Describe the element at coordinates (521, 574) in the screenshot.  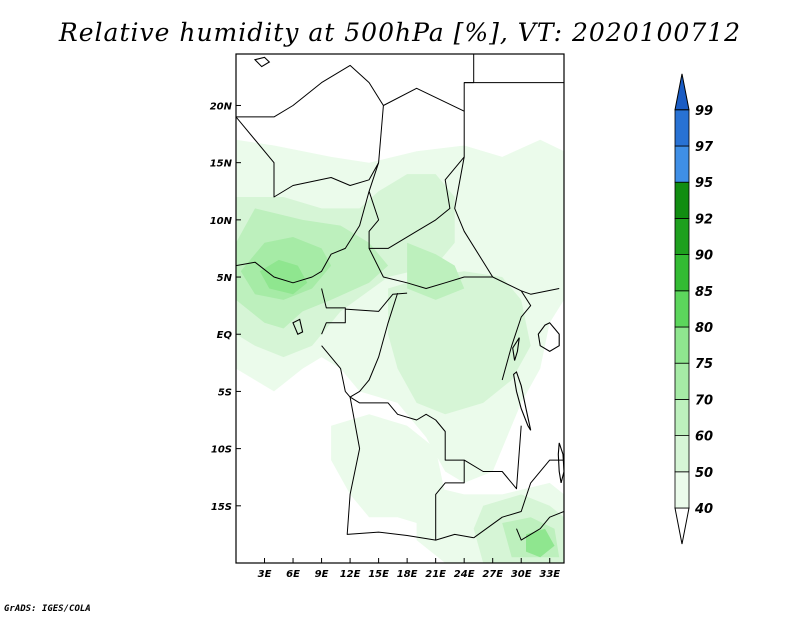
I see `lon-tick-label: 30E` at that location.